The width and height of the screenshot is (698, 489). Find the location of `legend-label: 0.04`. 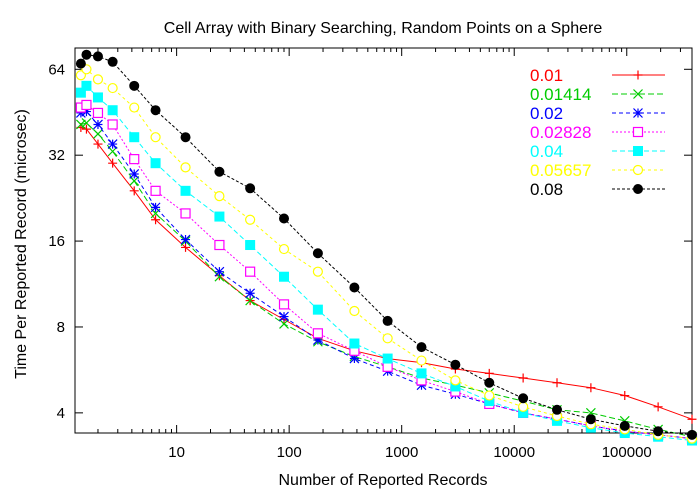

legend-label: 0.04 is located at coordinates (546, 151).